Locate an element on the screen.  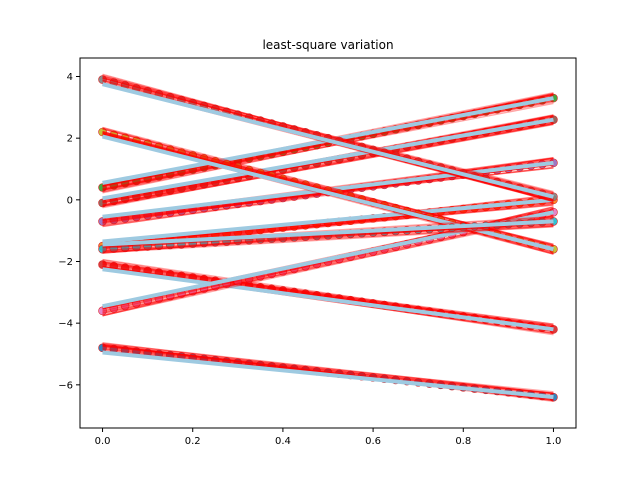
y-tick-label: 0 is located at coordinates (70, 200).